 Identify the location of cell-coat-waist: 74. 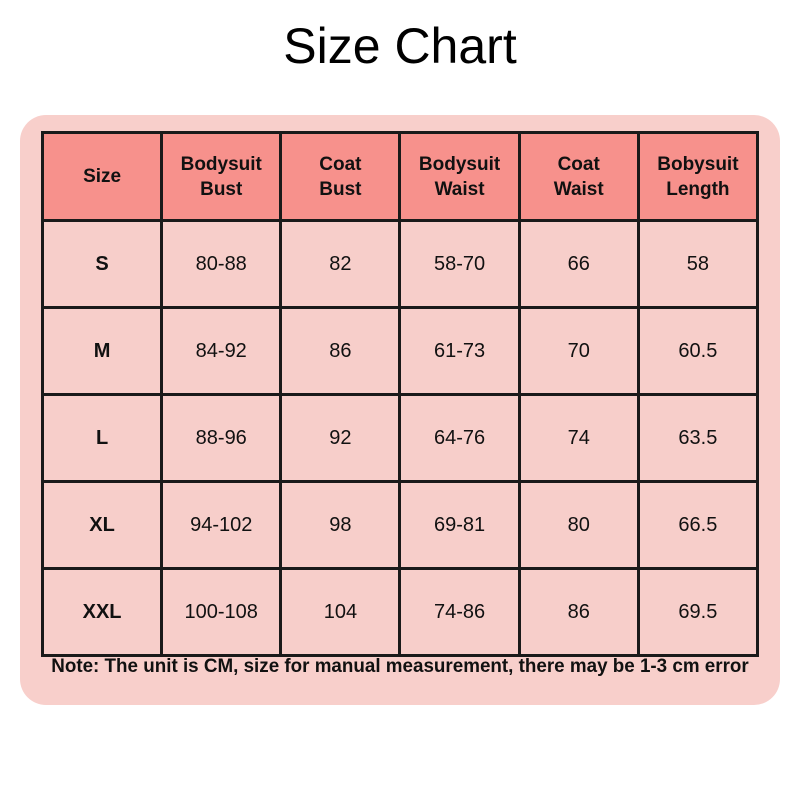
(578, 438).